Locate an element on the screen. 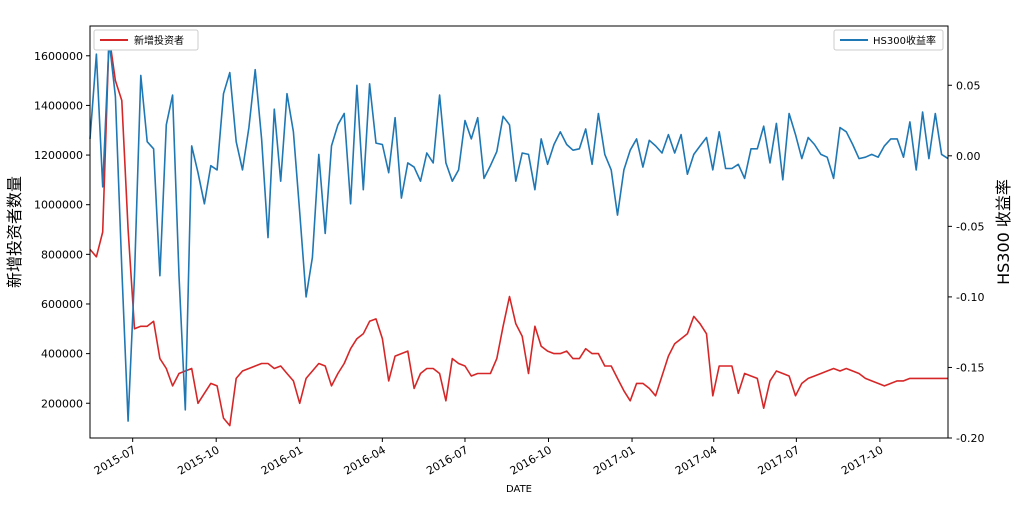  left-axis-label: 新增投资者数量 is located at coordinates (14, 232).